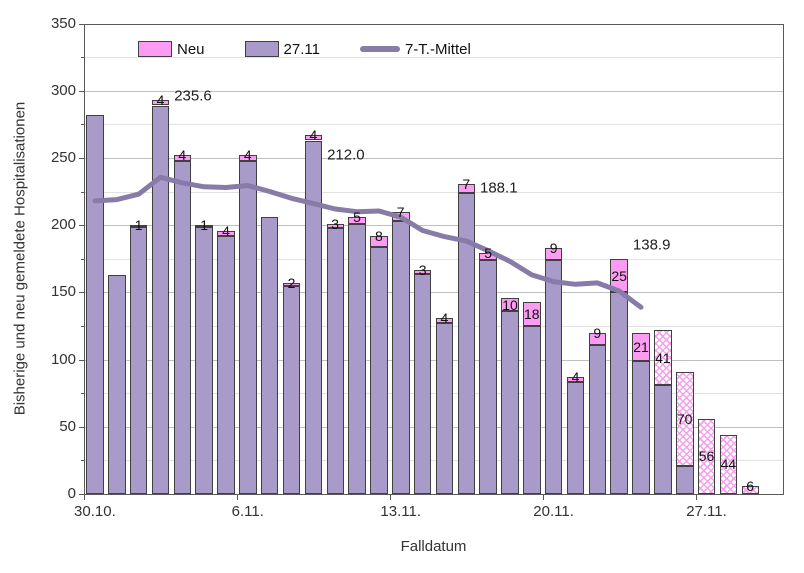  What do you see at coordinates (261, 49) in the screenshot?
I see `legend-purple-swatch` at bounding box center [261, 49].